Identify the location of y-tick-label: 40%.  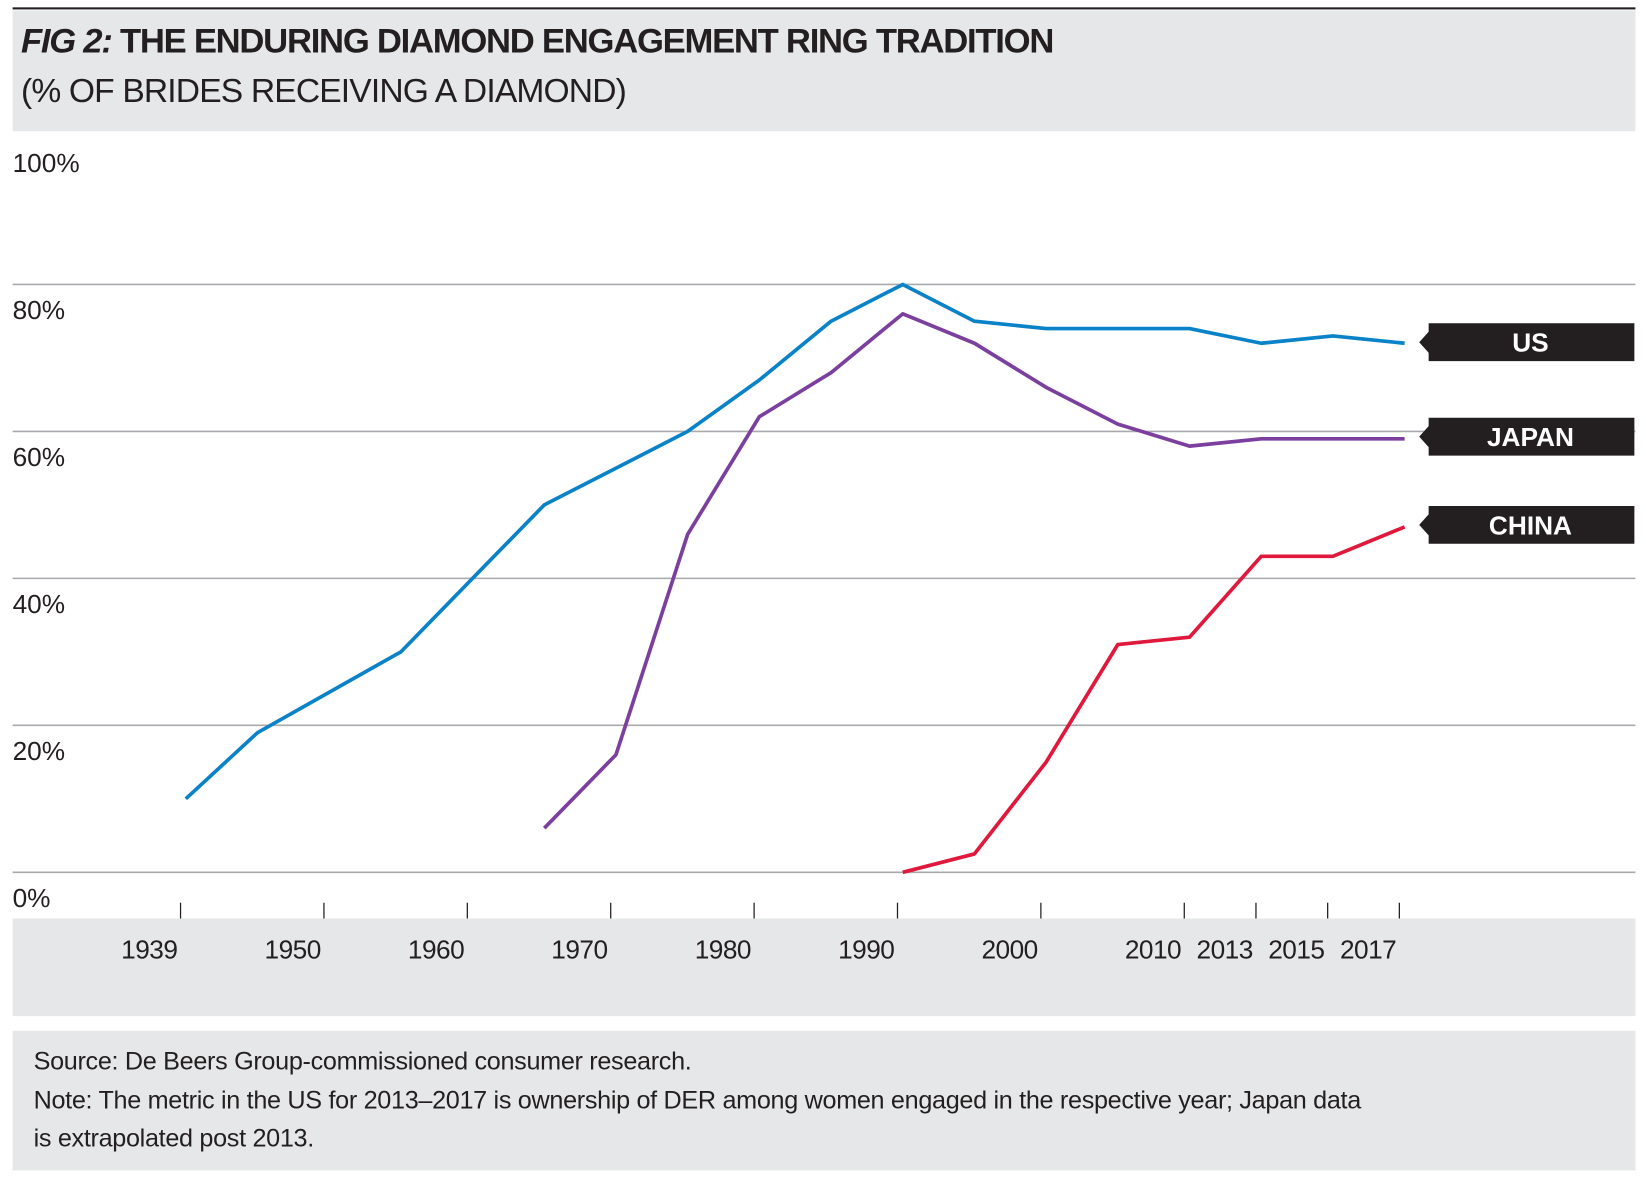
(39, 604).